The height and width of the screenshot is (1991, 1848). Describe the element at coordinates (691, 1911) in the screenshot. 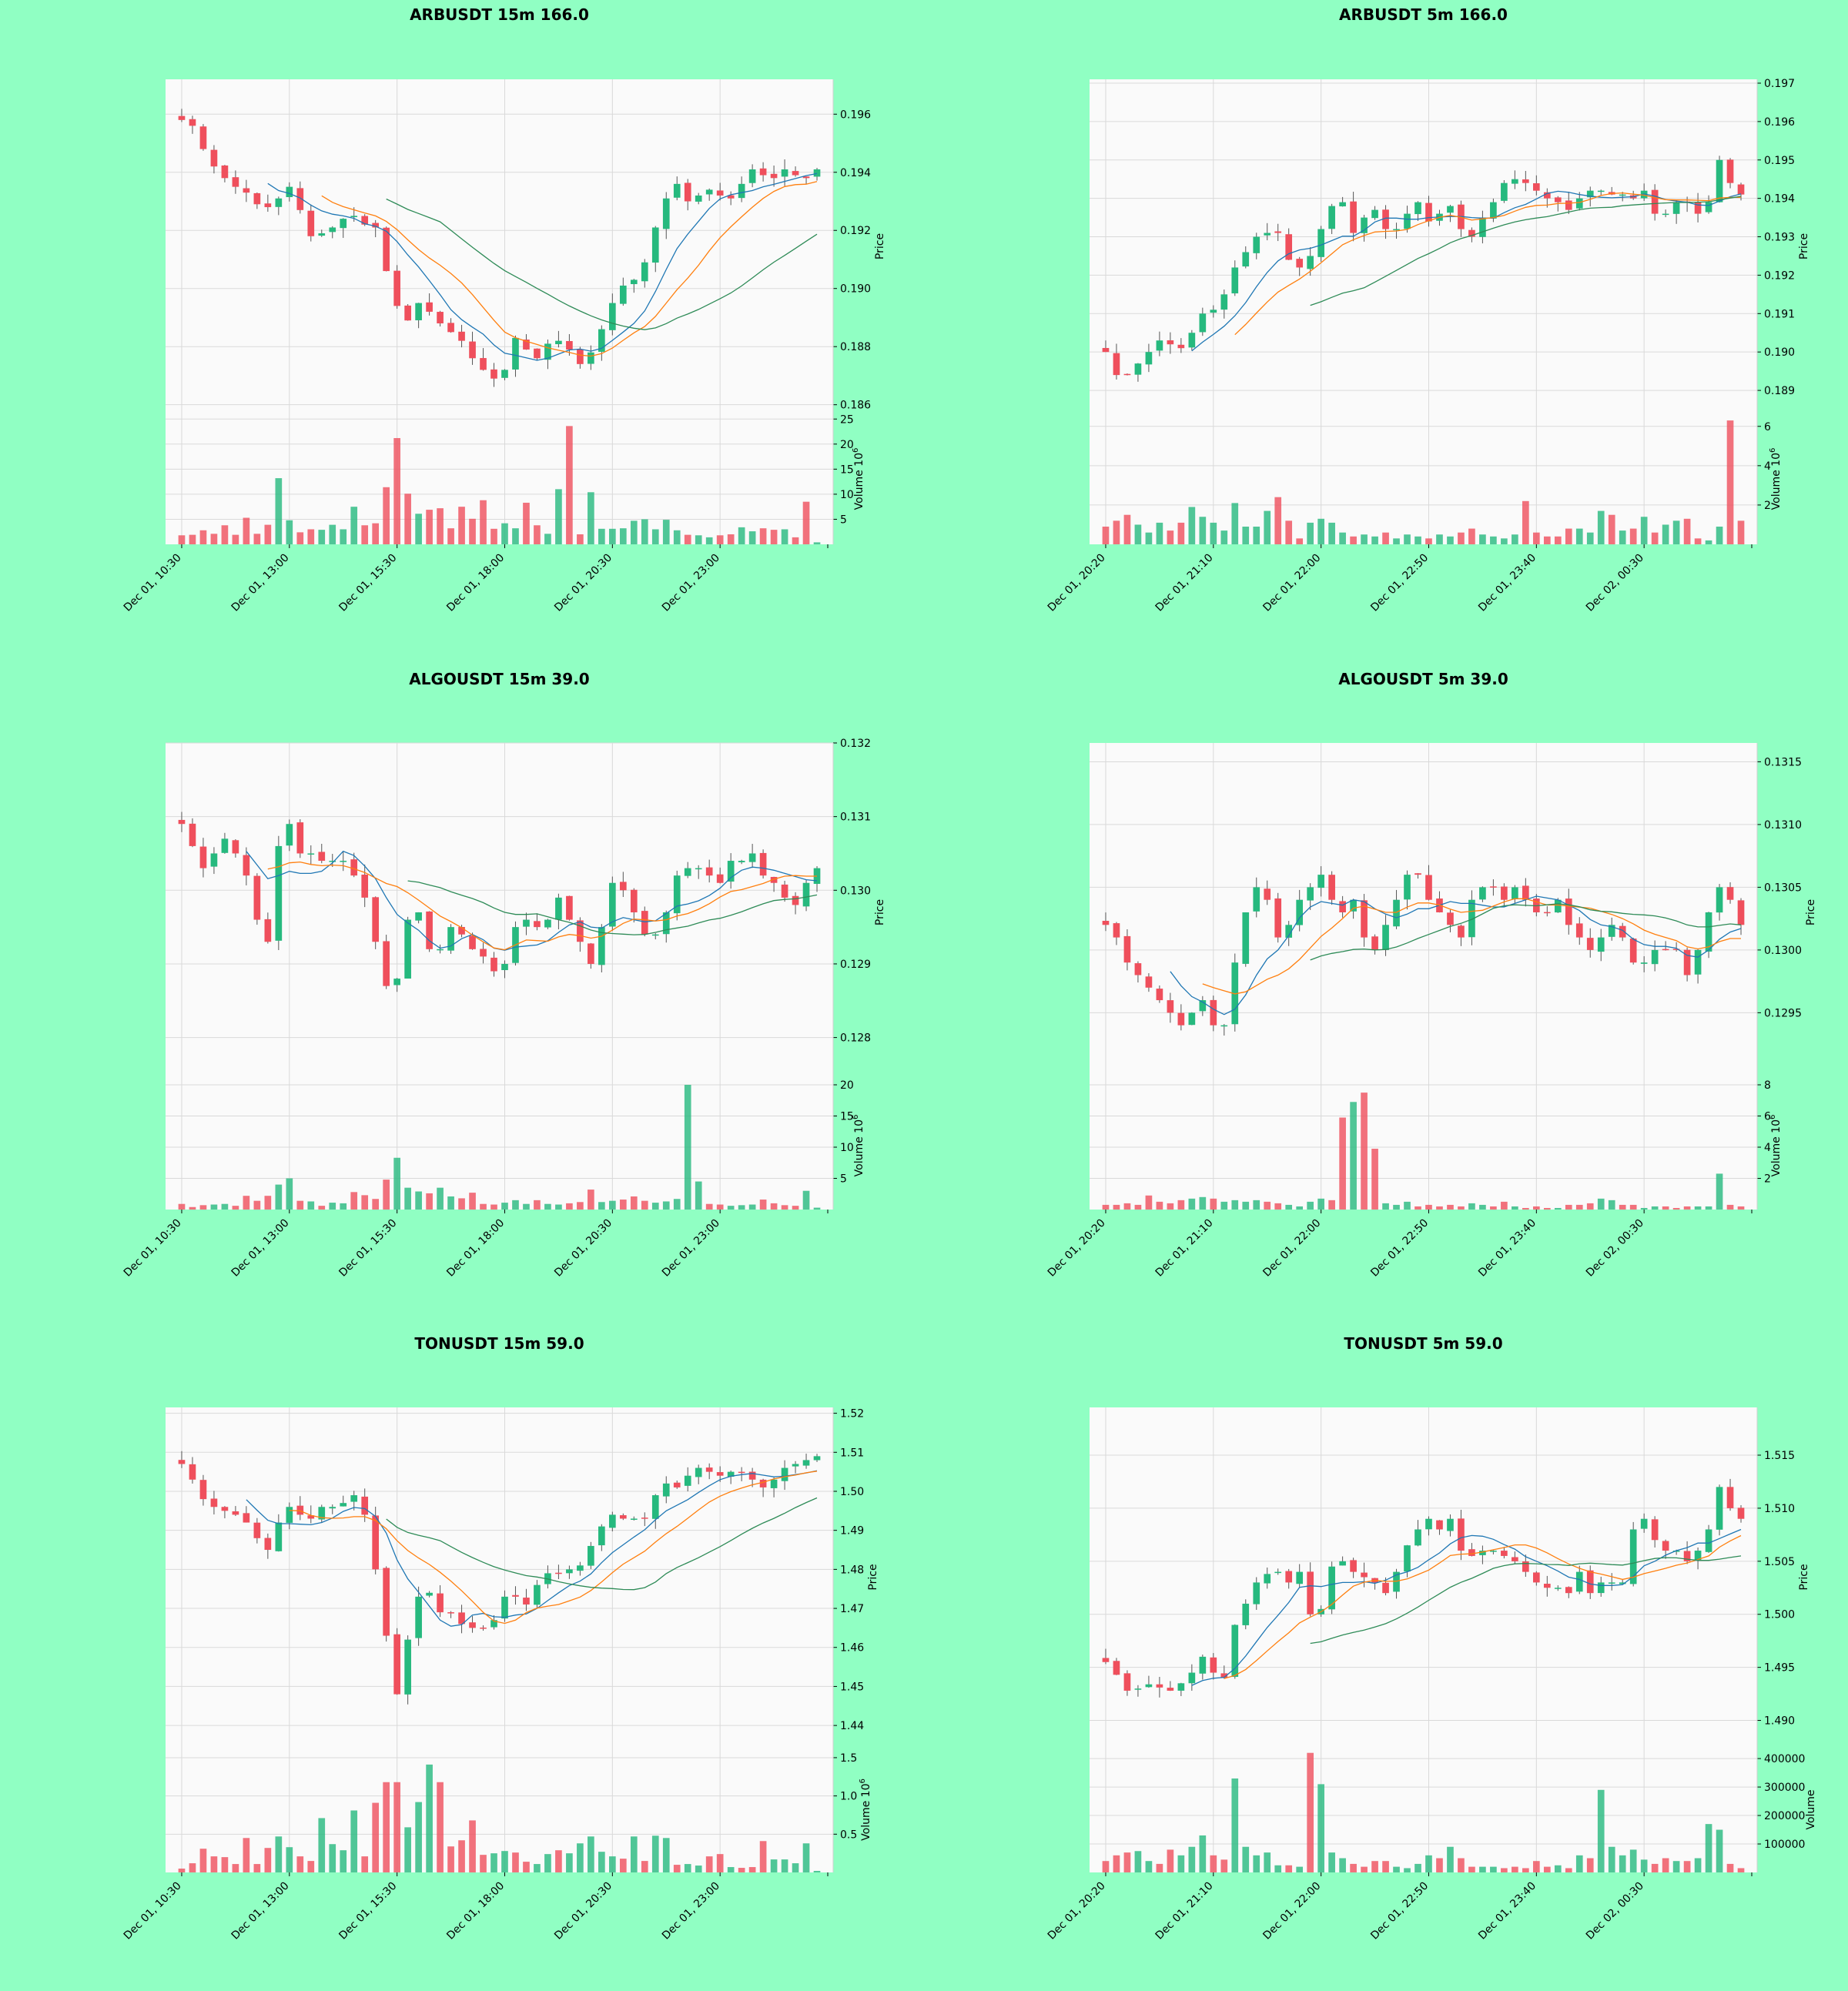

I see `x-tick-label: Dec 01, 23:00` at that location.